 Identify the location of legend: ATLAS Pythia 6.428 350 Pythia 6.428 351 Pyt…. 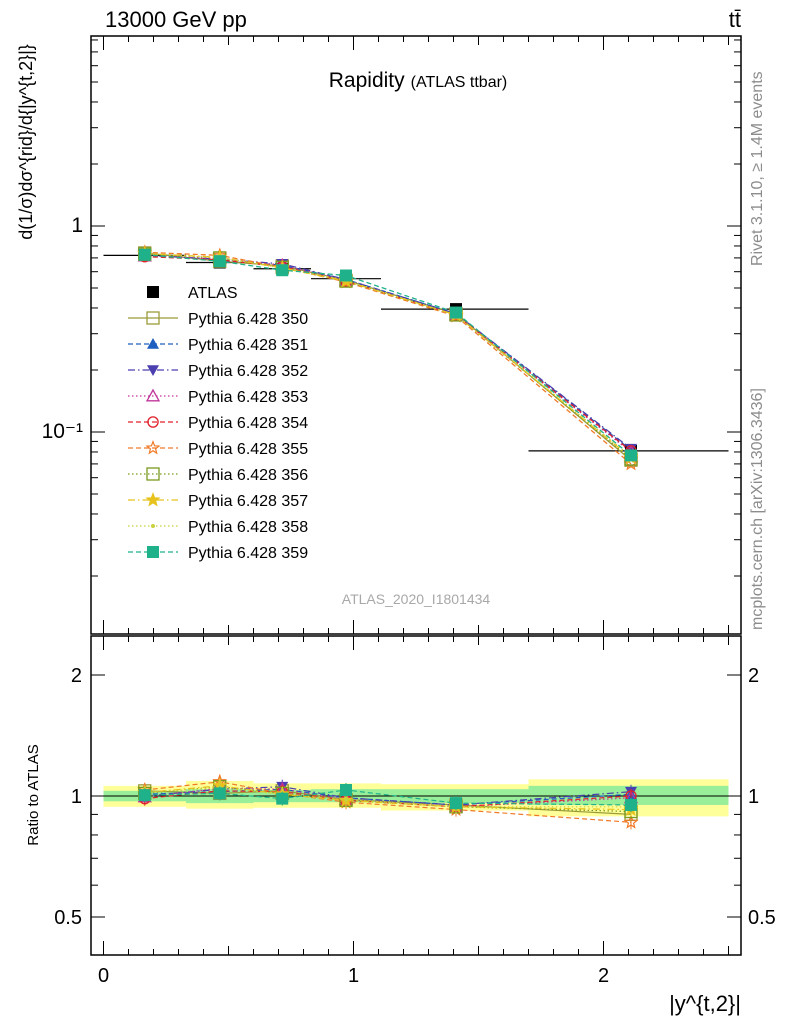
(218, 423).